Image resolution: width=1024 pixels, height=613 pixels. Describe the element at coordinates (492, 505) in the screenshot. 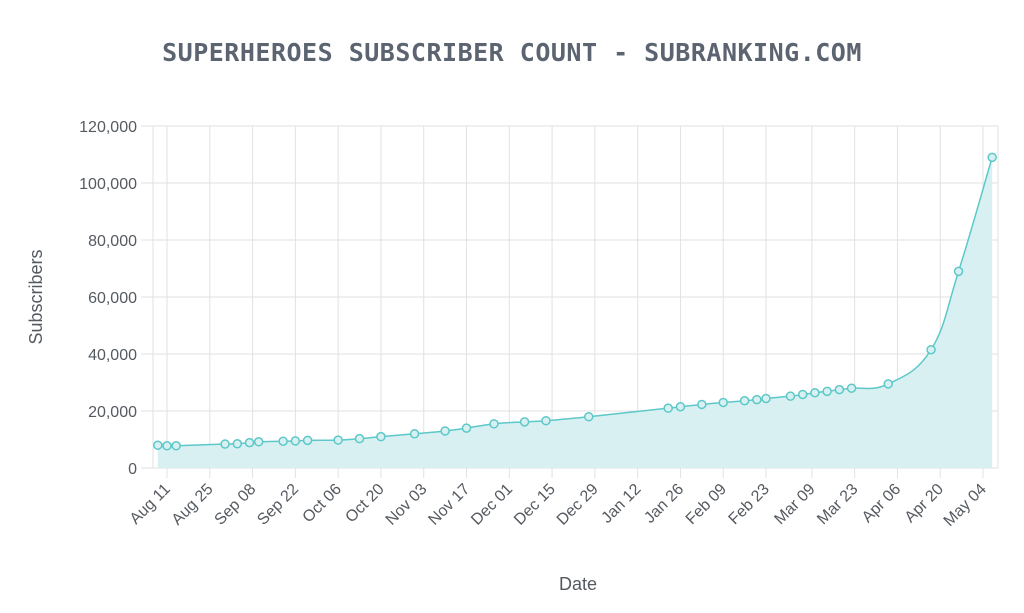

I see `x-tick-label: Dec 01` at that location.